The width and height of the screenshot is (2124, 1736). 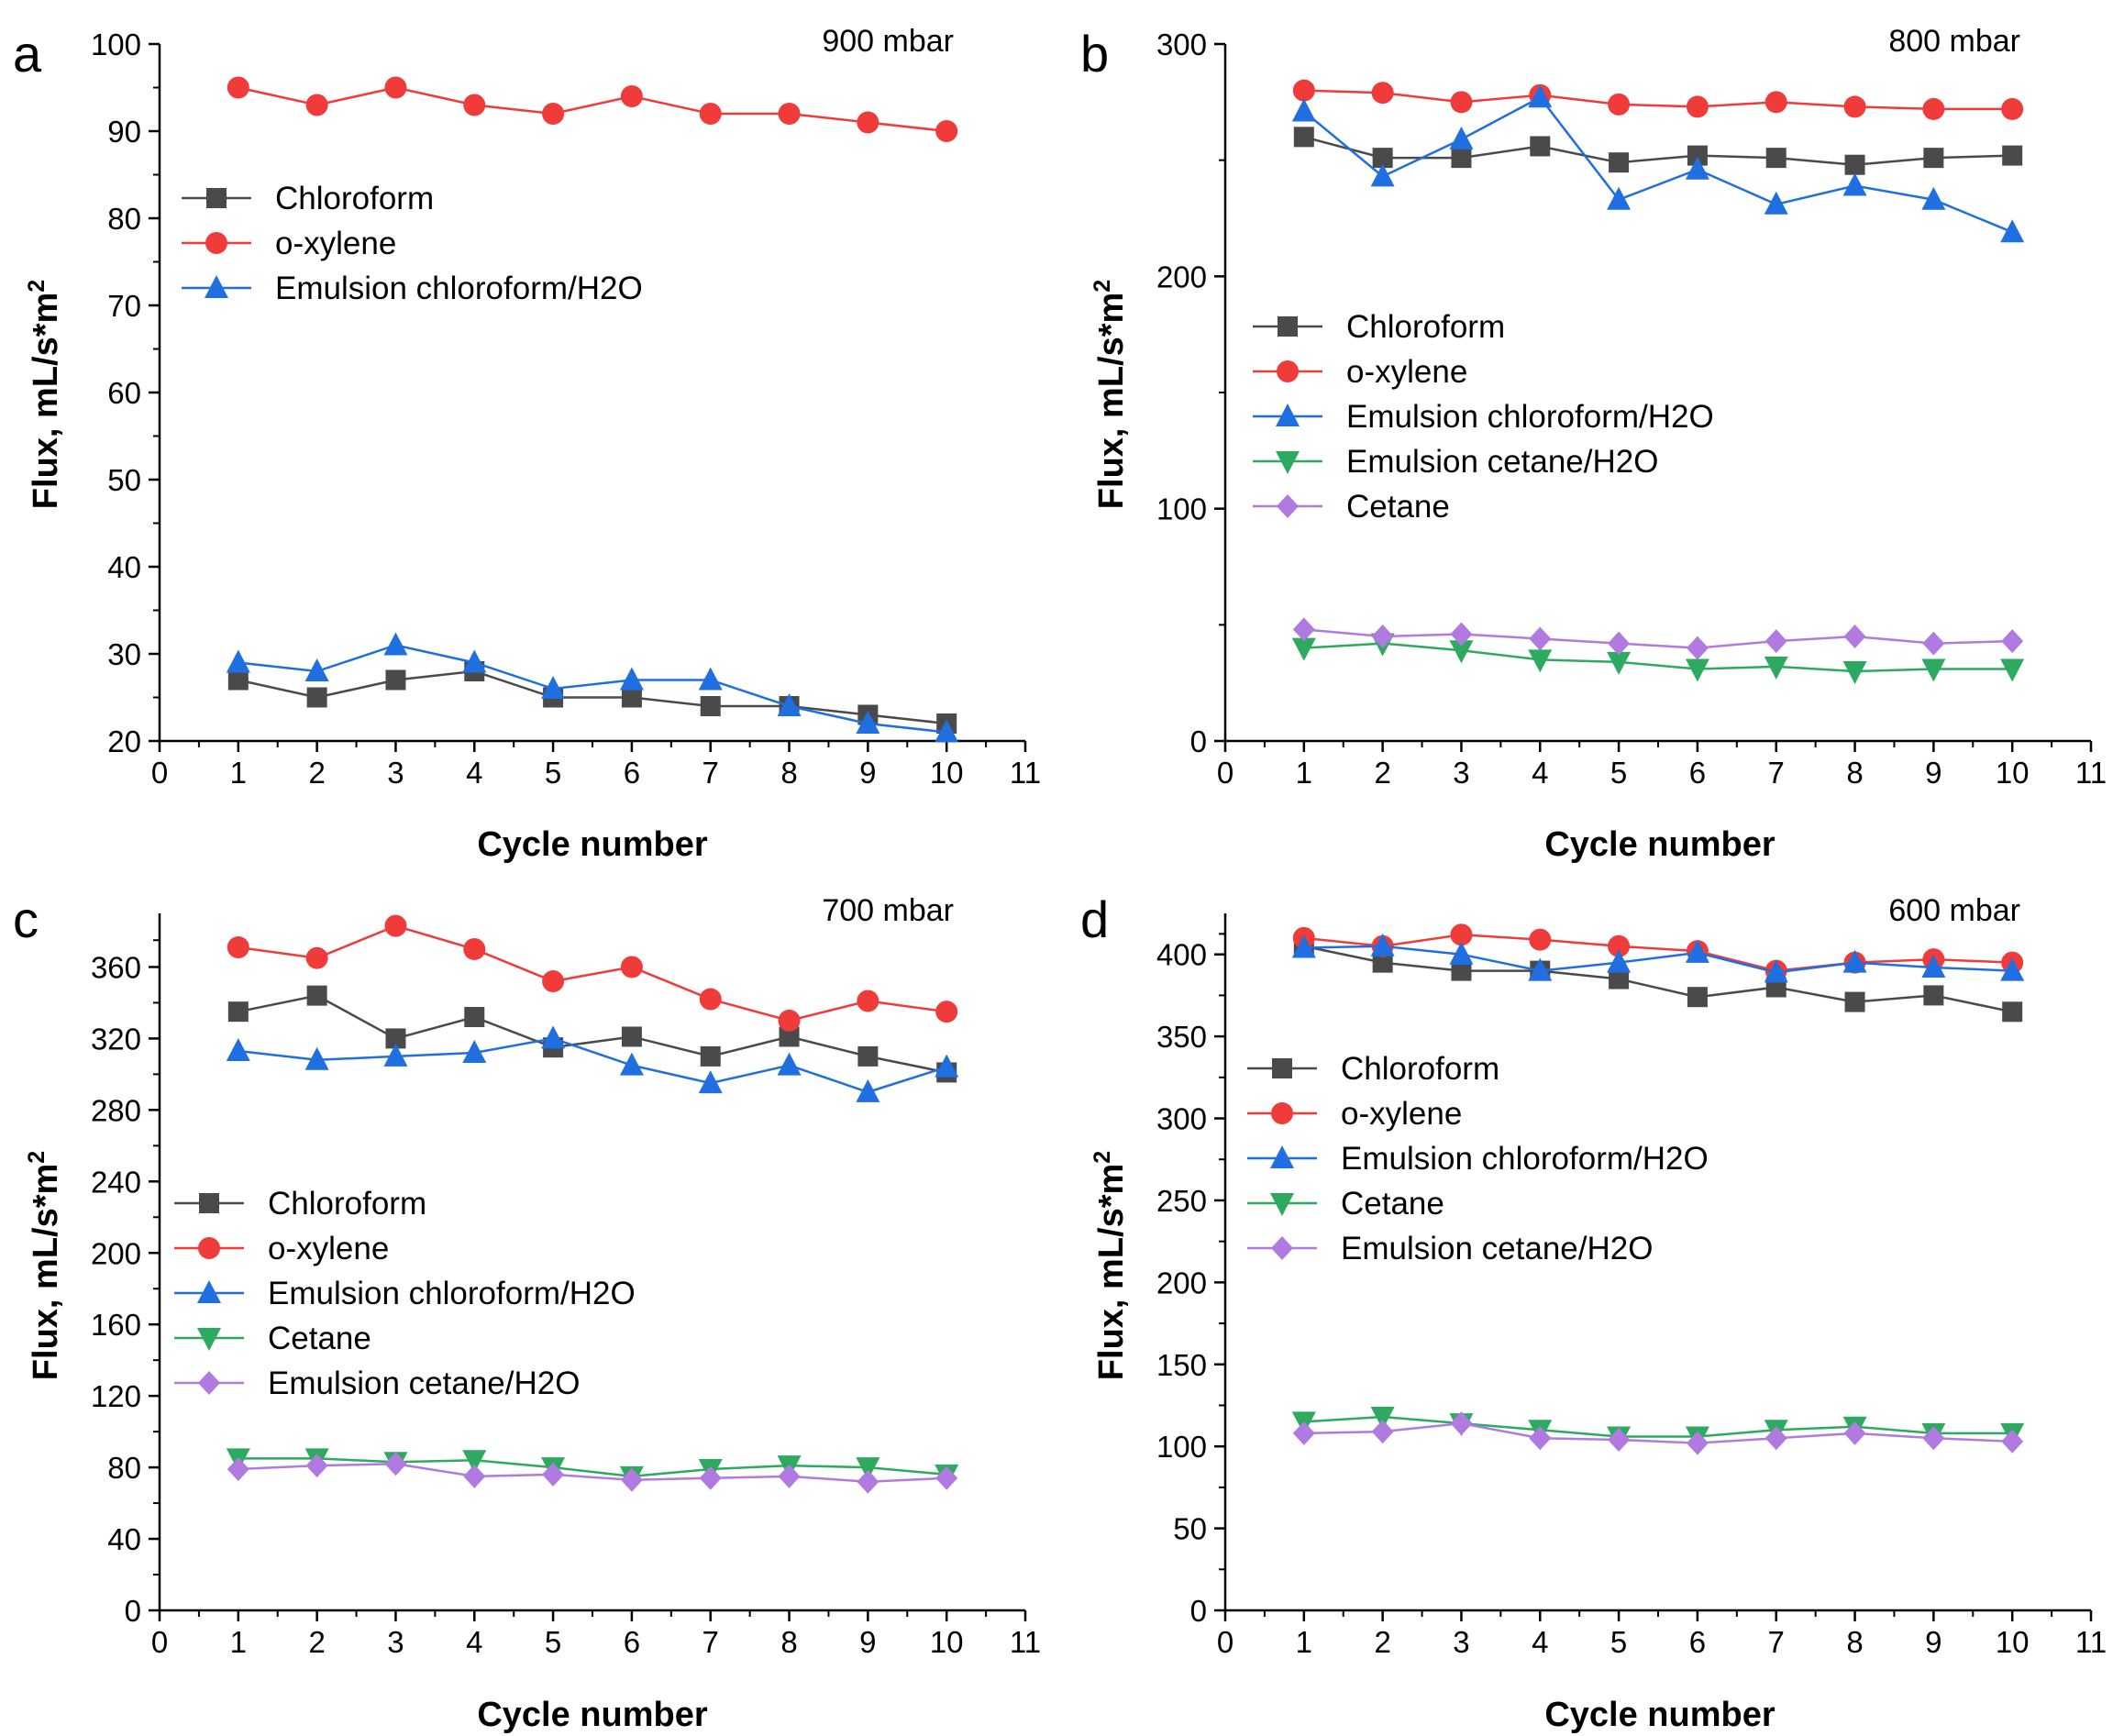 I want to click on panel-d-legend-entry: Emulsion cetane/H2O, so click(x=1450, y=1248).